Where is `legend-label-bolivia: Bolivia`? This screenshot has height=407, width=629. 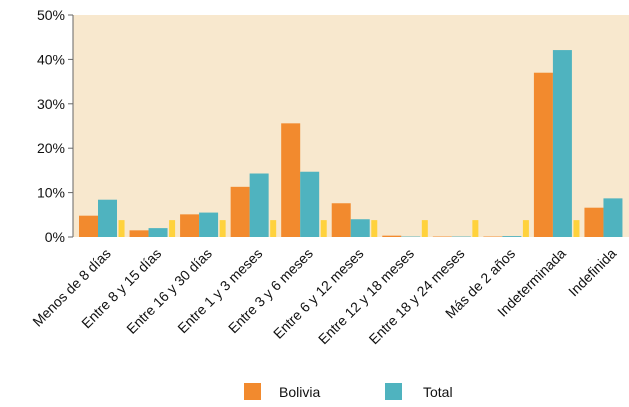 legend-label-bolivia: Bolivia is located at coordinates (299, 392).